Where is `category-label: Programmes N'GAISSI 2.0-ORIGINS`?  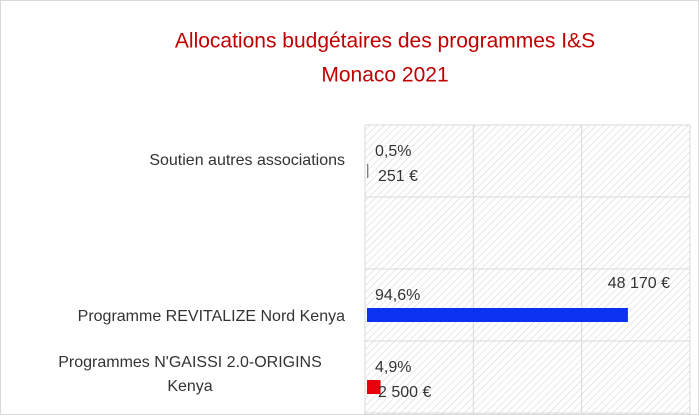
category-label: Programmes N'GAISSI 2.0-ORIGINS is located at coordinates (190, 362).